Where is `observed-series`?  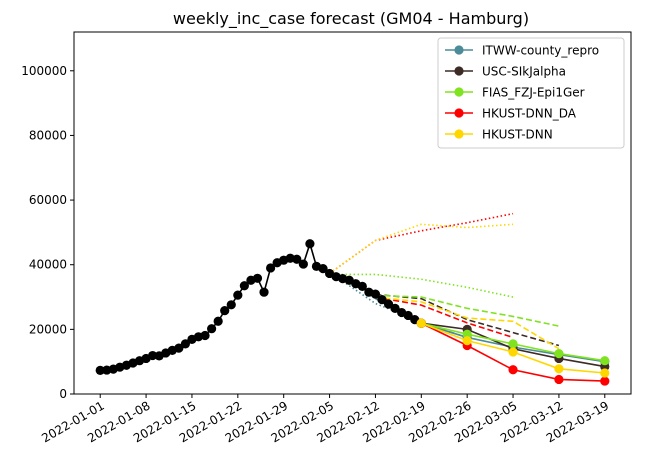 observed-series is located at coordinates (260, 307).